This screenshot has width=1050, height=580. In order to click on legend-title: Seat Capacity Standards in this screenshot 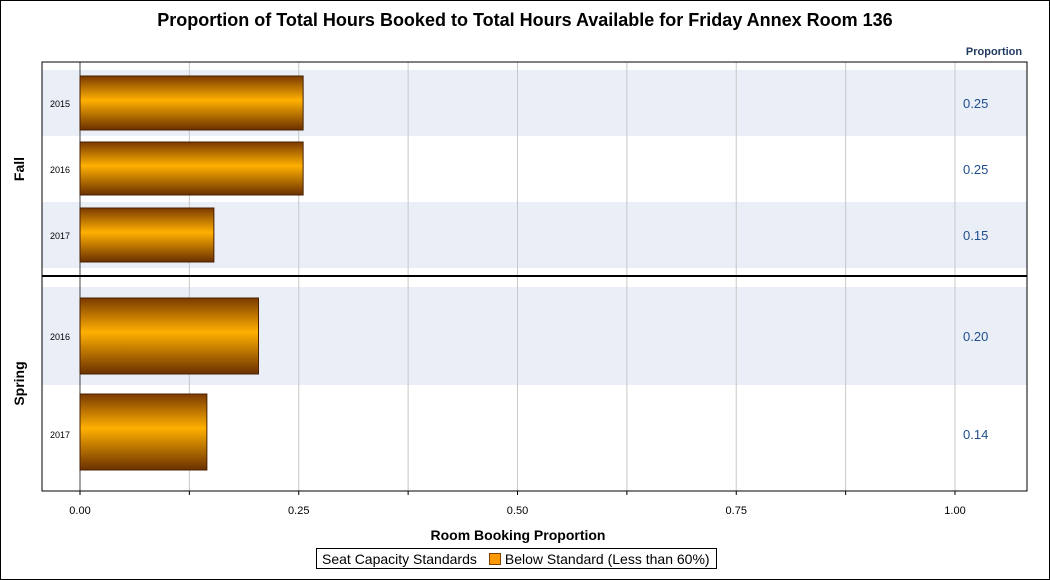, I will do `click(399, 558)`.